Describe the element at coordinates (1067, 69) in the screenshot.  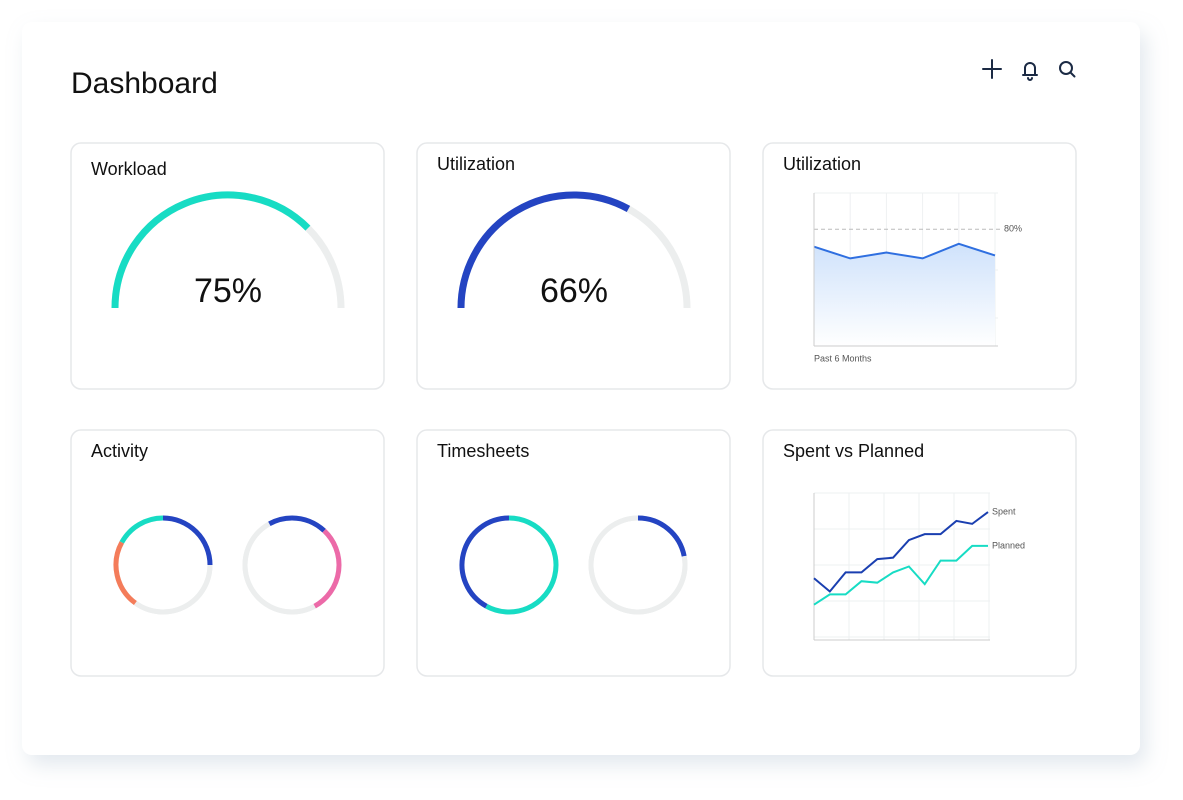
I see `search-button` at that location.